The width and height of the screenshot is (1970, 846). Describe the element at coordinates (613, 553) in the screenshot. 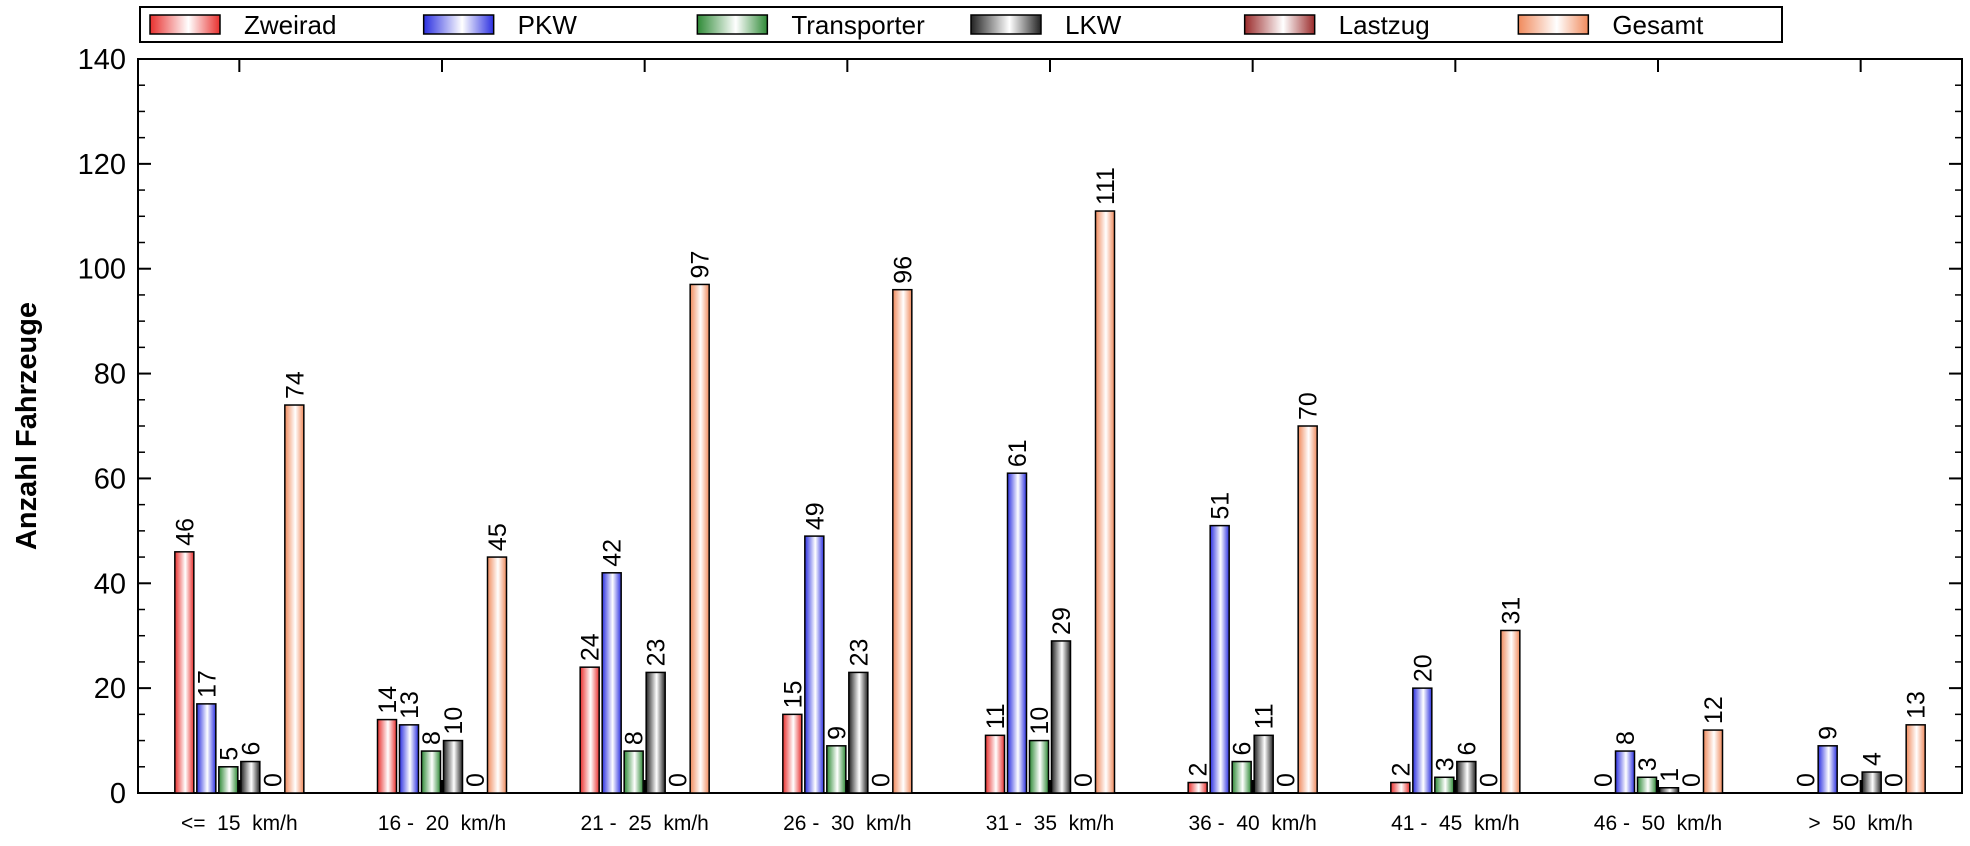

I see `data-label: 42` at that location.